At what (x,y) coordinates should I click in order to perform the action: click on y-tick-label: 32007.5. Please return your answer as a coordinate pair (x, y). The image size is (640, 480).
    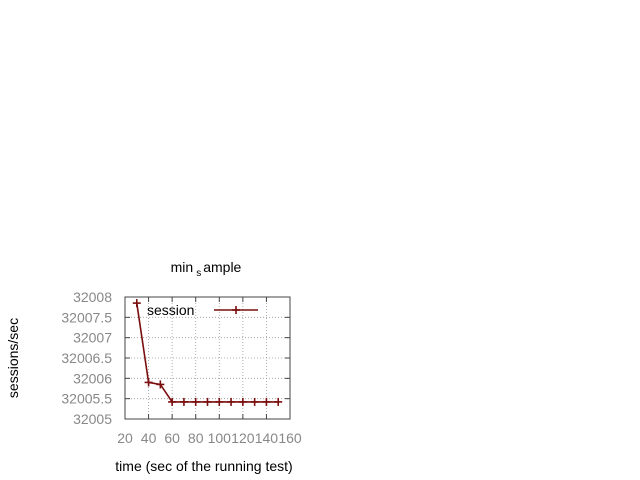
    Looking at the image, I should click on (86, 317).